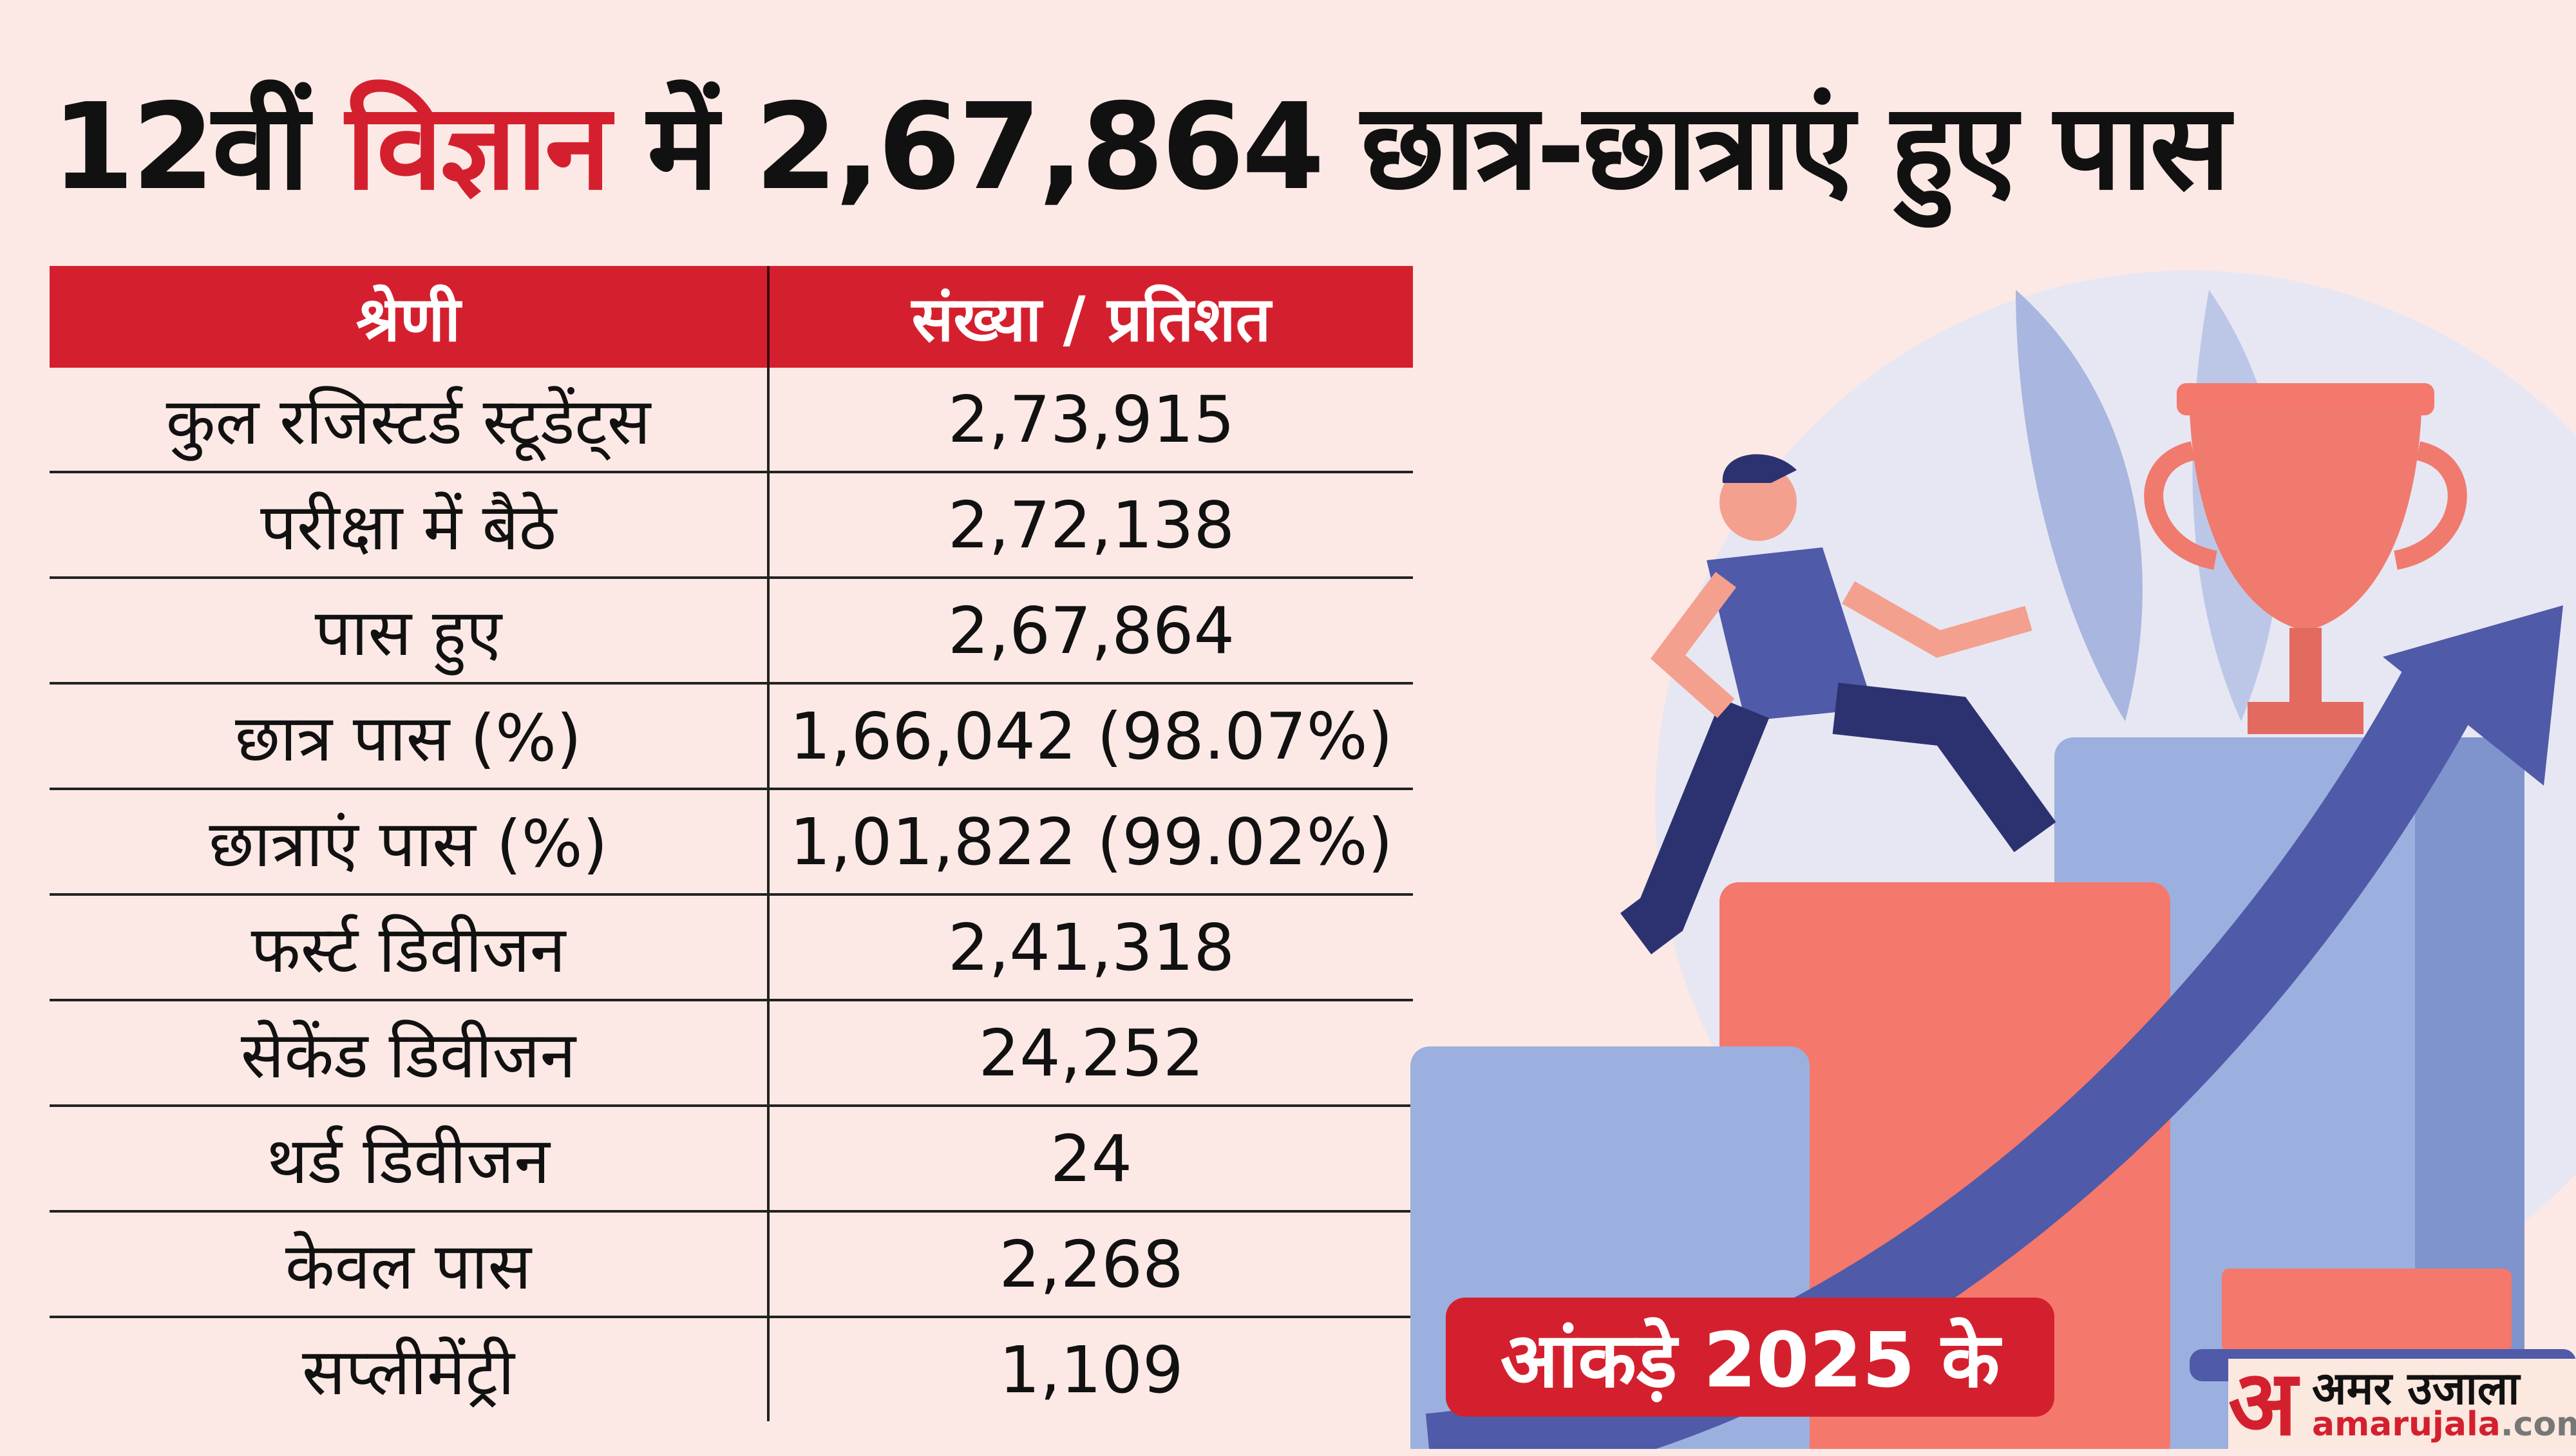 The width and height of the screenshot is (2576, 1456). Describe the element at coordinates (1838, 704) in the screenshot. I see `running-man-icon` at that location.